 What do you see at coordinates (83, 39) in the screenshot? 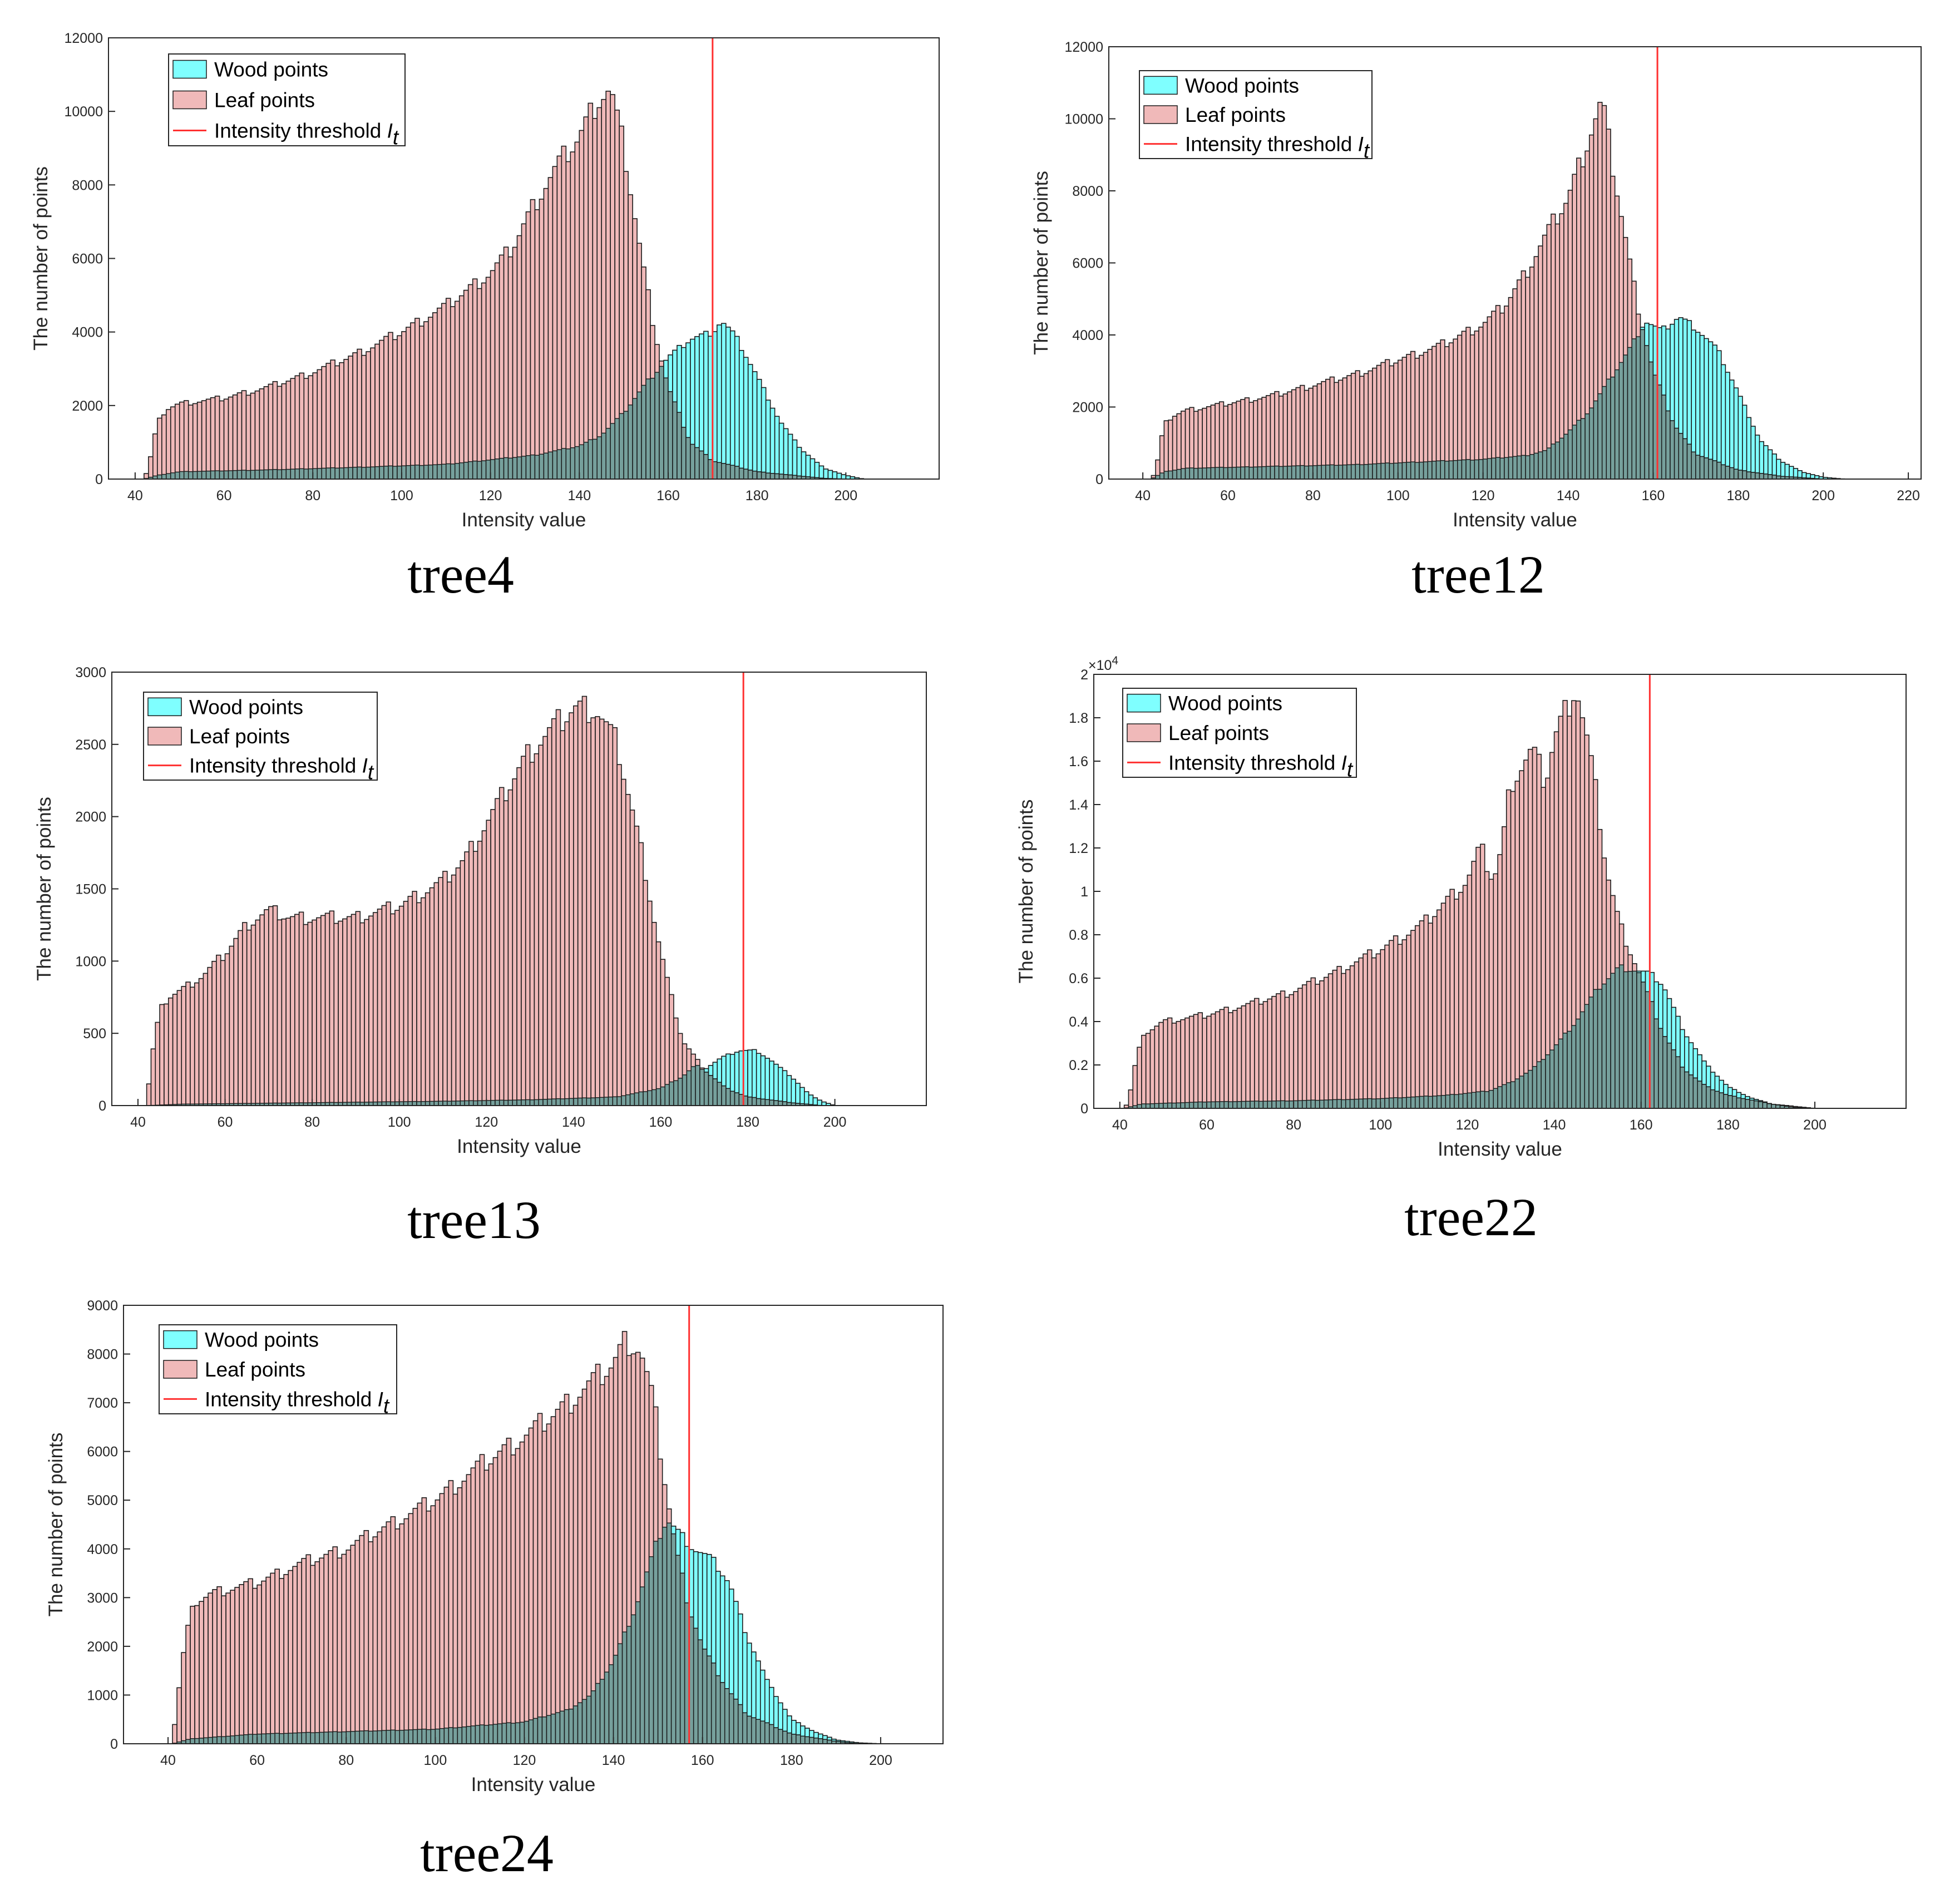
I see `y-tick-label: 12000` at bounding box center [83, 39].